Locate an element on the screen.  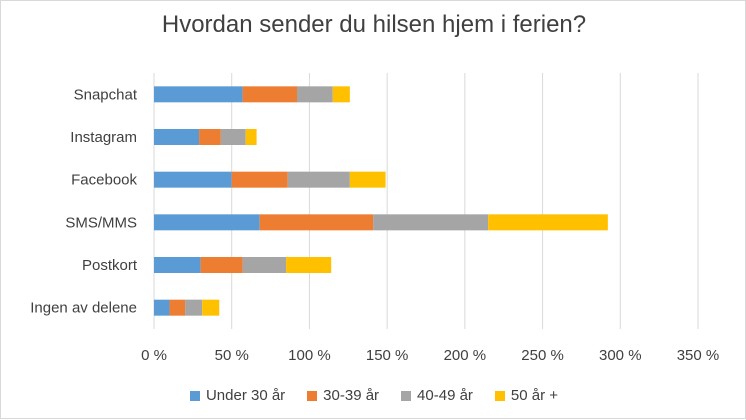
category-label: SMS/MMS is located at coordinates (101, 222).